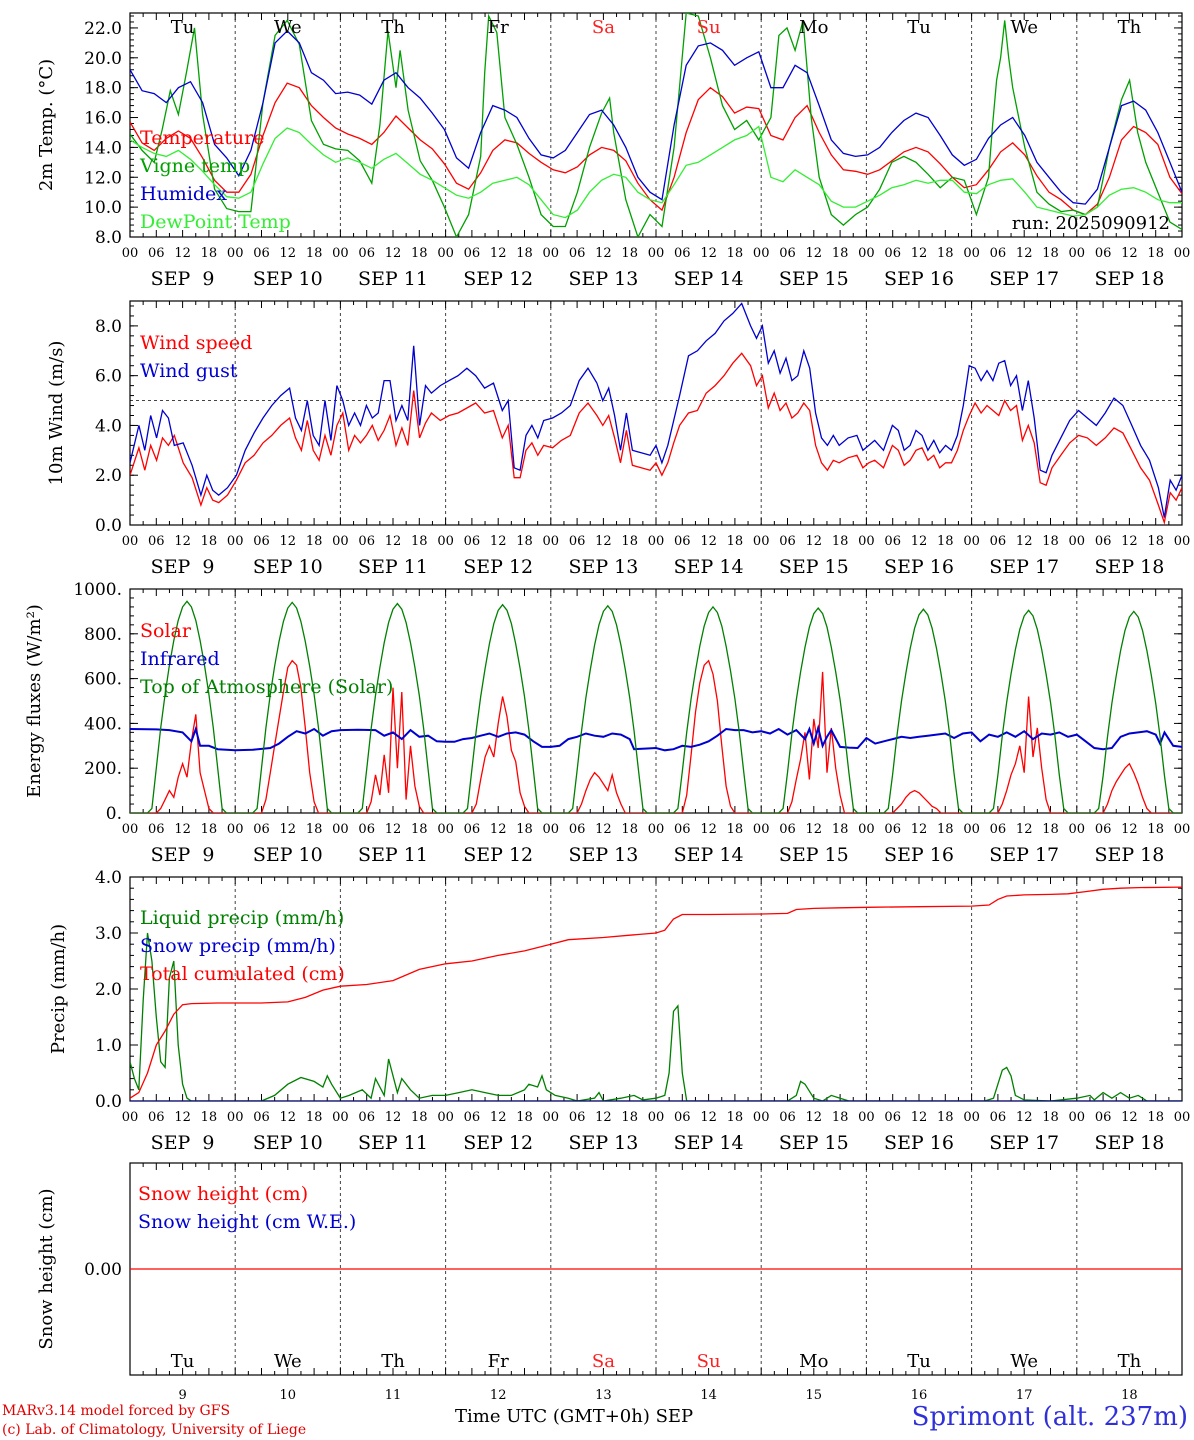  I want to click on y-tick-label: 10.0, so click(103, 208).